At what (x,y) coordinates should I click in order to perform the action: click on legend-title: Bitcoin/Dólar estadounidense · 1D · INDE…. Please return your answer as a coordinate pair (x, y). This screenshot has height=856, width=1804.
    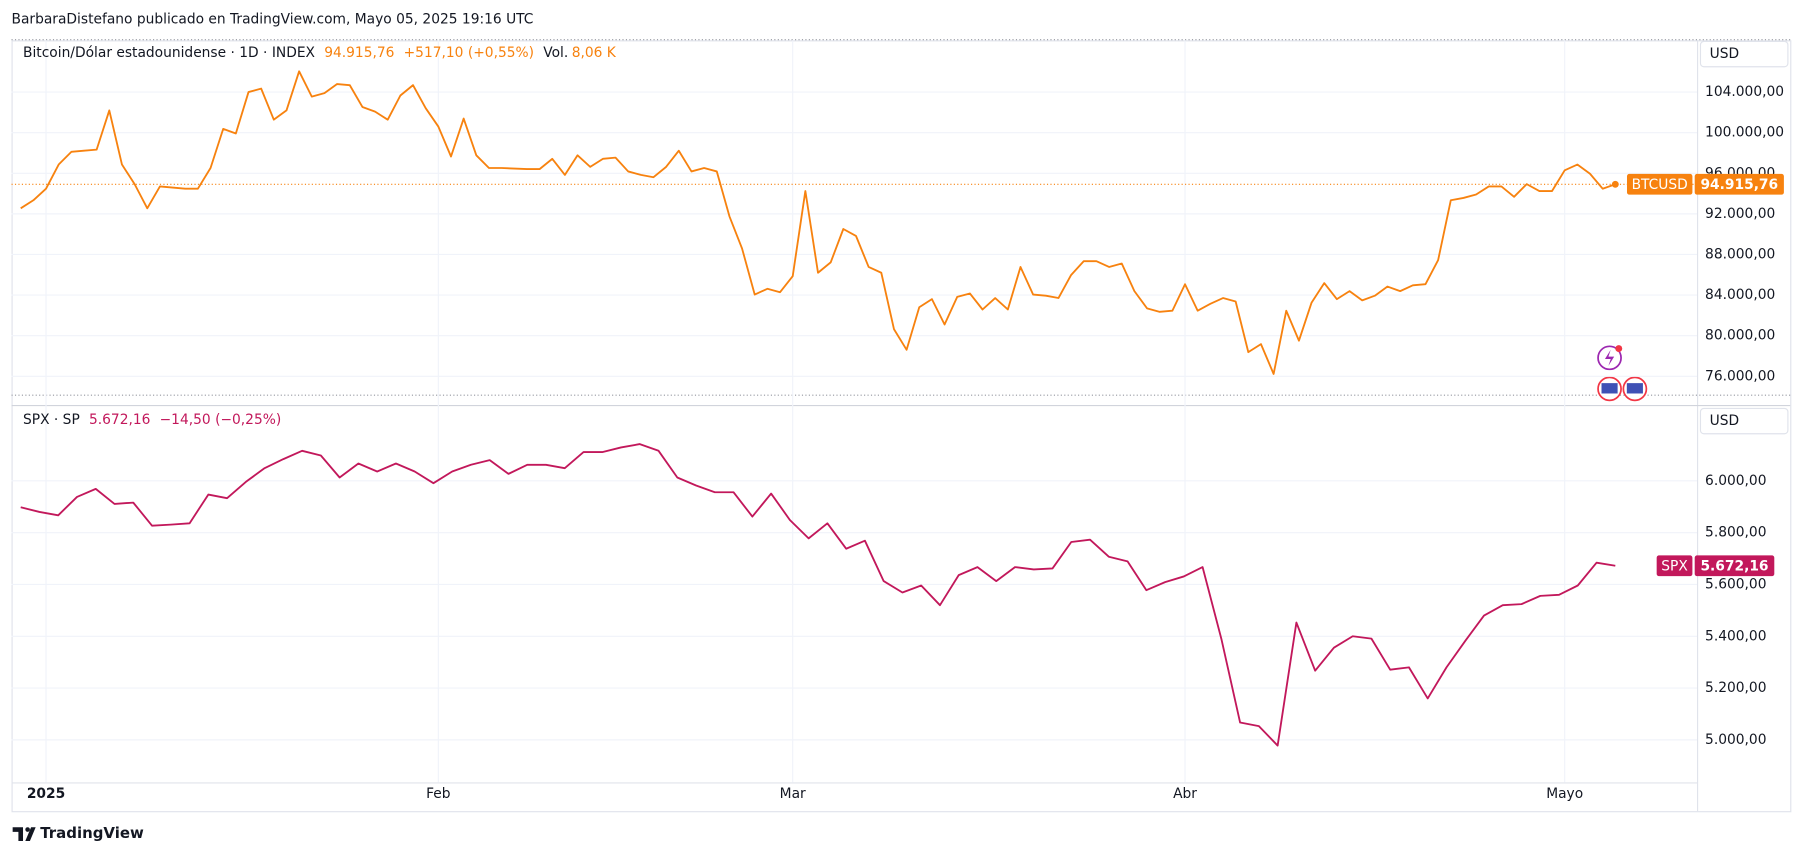
    Looking at the image, I should click on (169, 53).